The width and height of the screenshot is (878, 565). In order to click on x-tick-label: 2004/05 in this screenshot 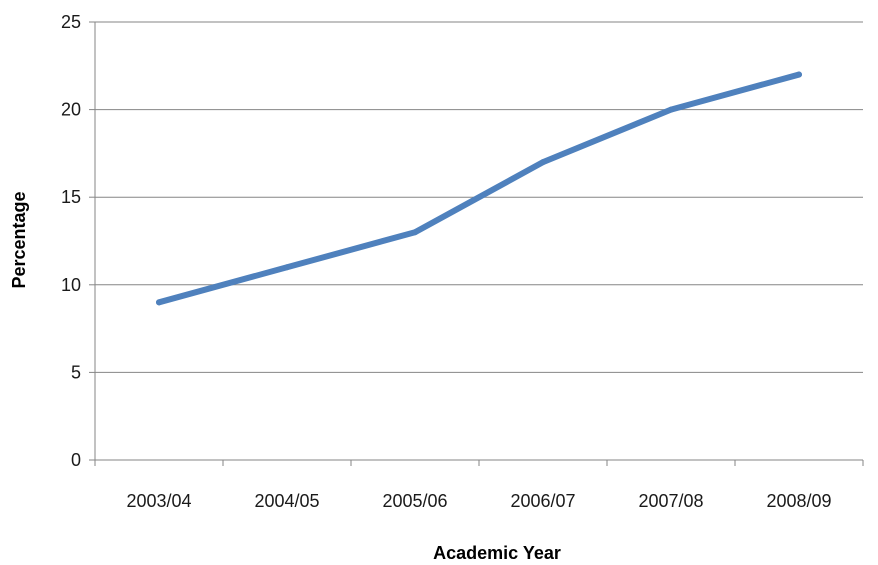, I will do `click(286, 501)`.